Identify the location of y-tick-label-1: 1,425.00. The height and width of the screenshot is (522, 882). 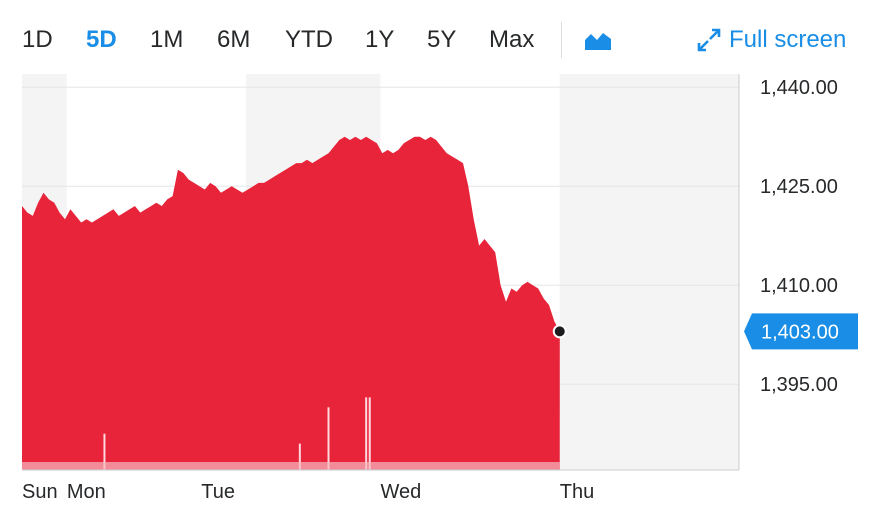
(799, 187).